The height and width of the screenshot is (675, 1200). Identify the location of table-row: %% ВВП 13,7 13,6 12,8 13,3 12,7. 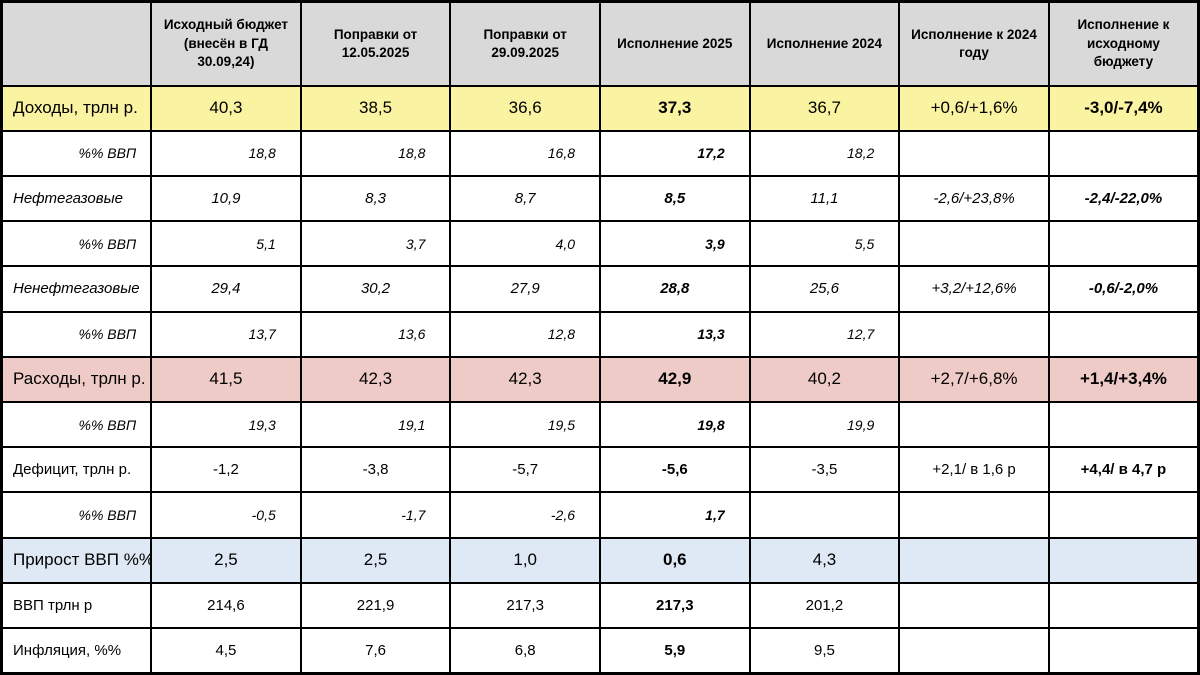
(600, 334).